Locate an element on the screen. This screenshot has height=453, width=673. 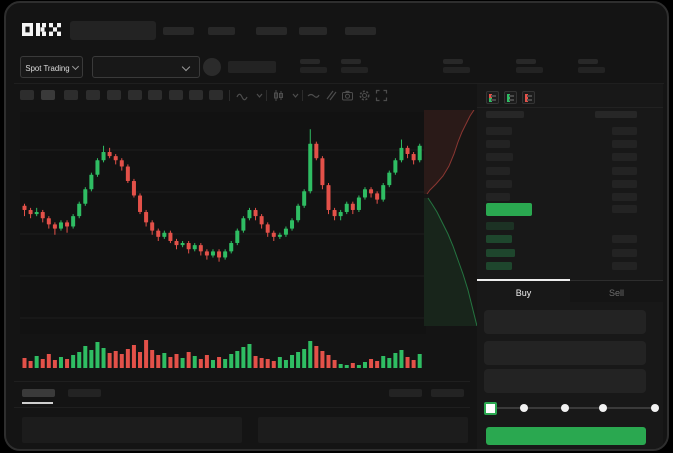
buy-tab: Buy is located at coordinates (523, 293).